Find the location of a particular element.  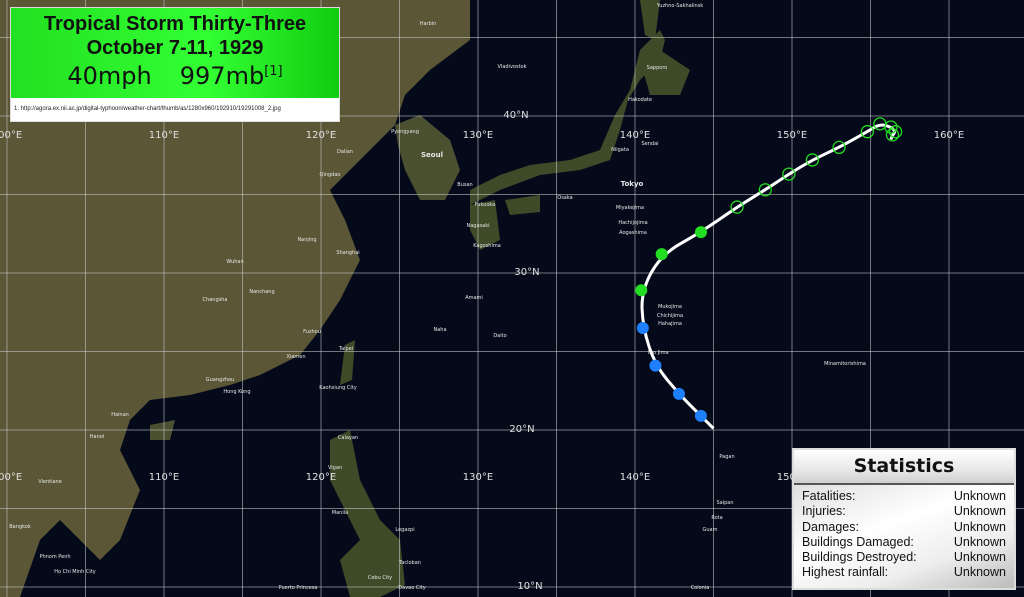

place-label: Bangkok is located at coordinates (20, 527).